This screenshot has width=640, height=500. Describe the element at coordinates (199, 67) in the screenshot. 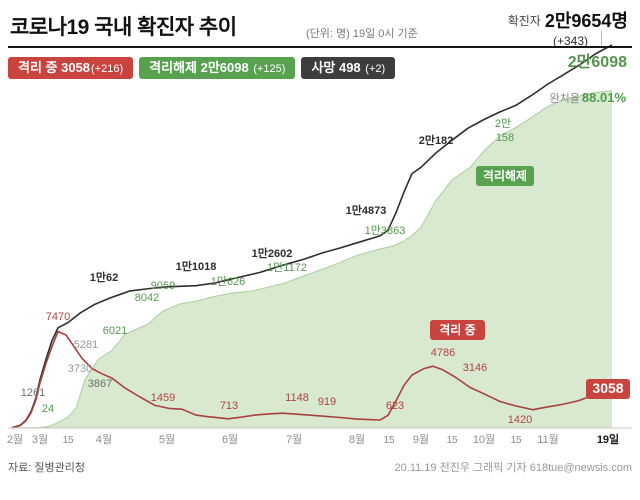

I see `badge-released-text: 격리해제 2만6098` at that location.